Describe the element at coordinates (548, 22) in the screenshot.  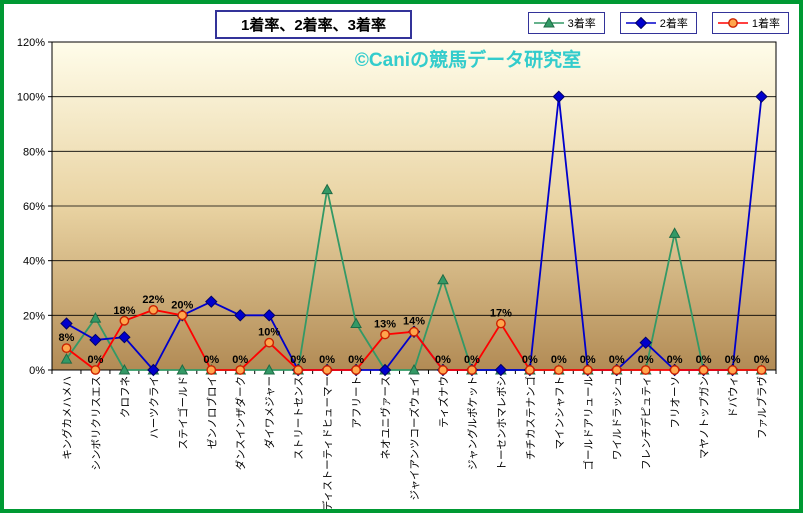
I see `legend-marker-triangle-icon` at that location.